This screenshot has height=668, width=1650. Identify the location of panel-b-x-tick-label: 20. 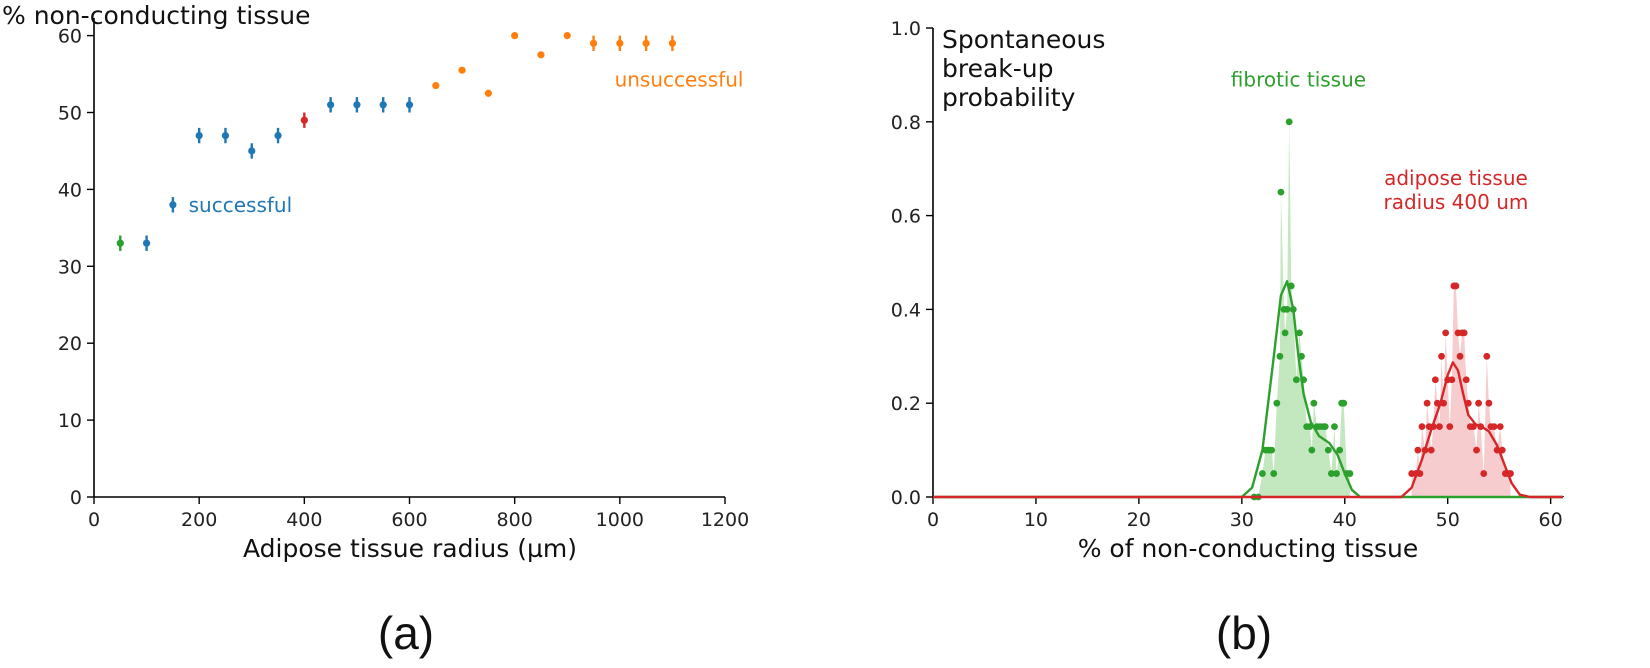
(1139, 520).